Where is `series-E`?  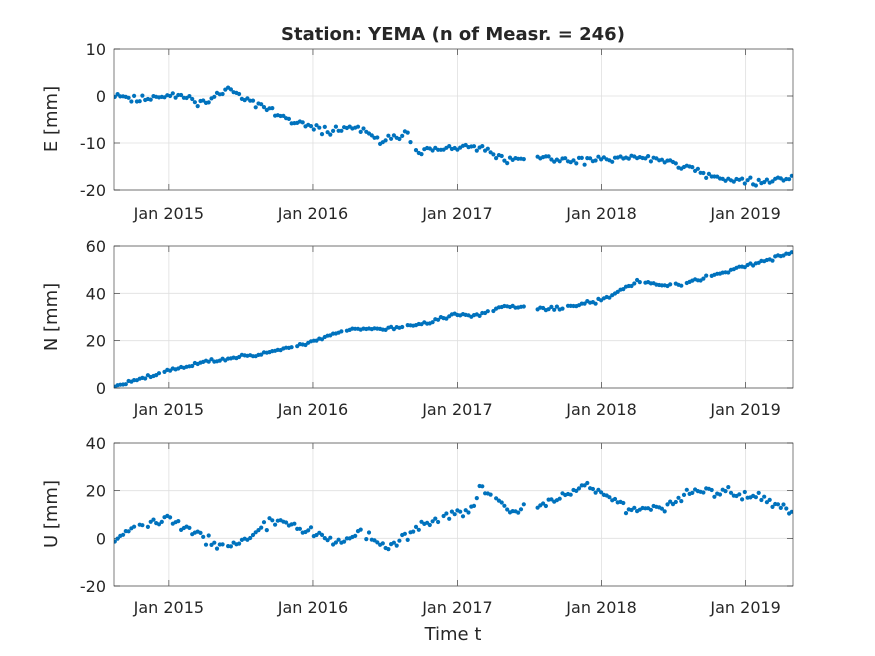
series-E is located at coordinates (453, 136).